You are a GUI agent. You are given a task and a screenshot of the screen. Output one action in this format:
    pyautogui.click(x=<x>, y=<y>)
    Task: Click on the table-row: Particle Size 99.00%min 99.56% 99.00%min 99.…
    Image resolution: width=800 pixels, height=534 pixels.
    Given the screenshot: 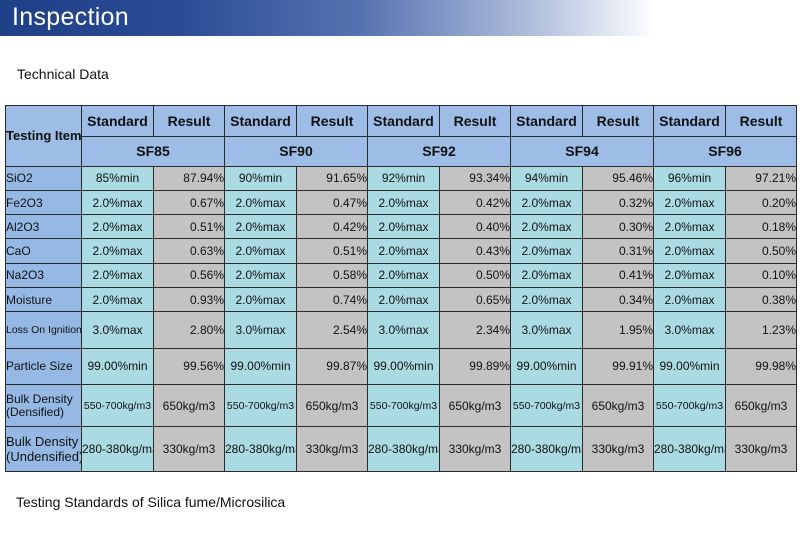 What is the action you would take?
    pyautogui.click(x=401, y=366)
    